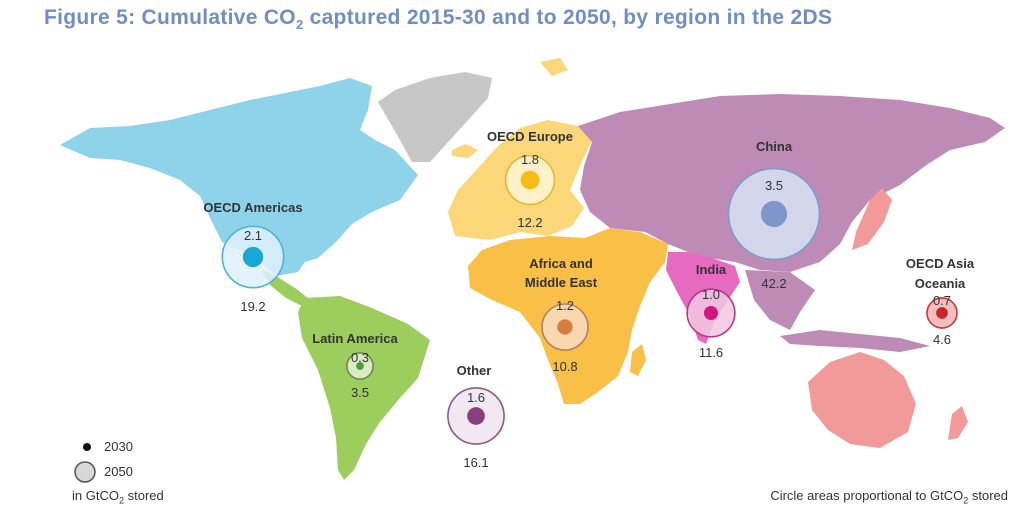 This screenshot has width=1024, height=508. I want to click on land-indonesia, so click(855, 341).